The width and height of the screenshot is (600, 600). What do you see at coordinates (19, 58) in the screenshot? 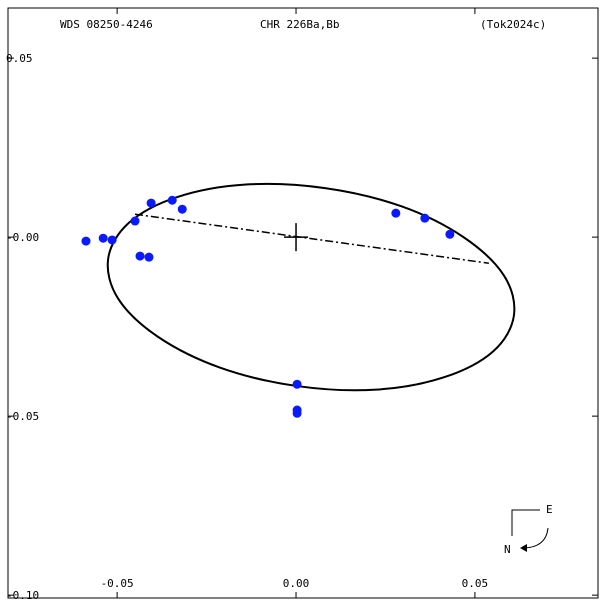
I see `y-tick-label: 0.05` at bounding box center [19, 58].